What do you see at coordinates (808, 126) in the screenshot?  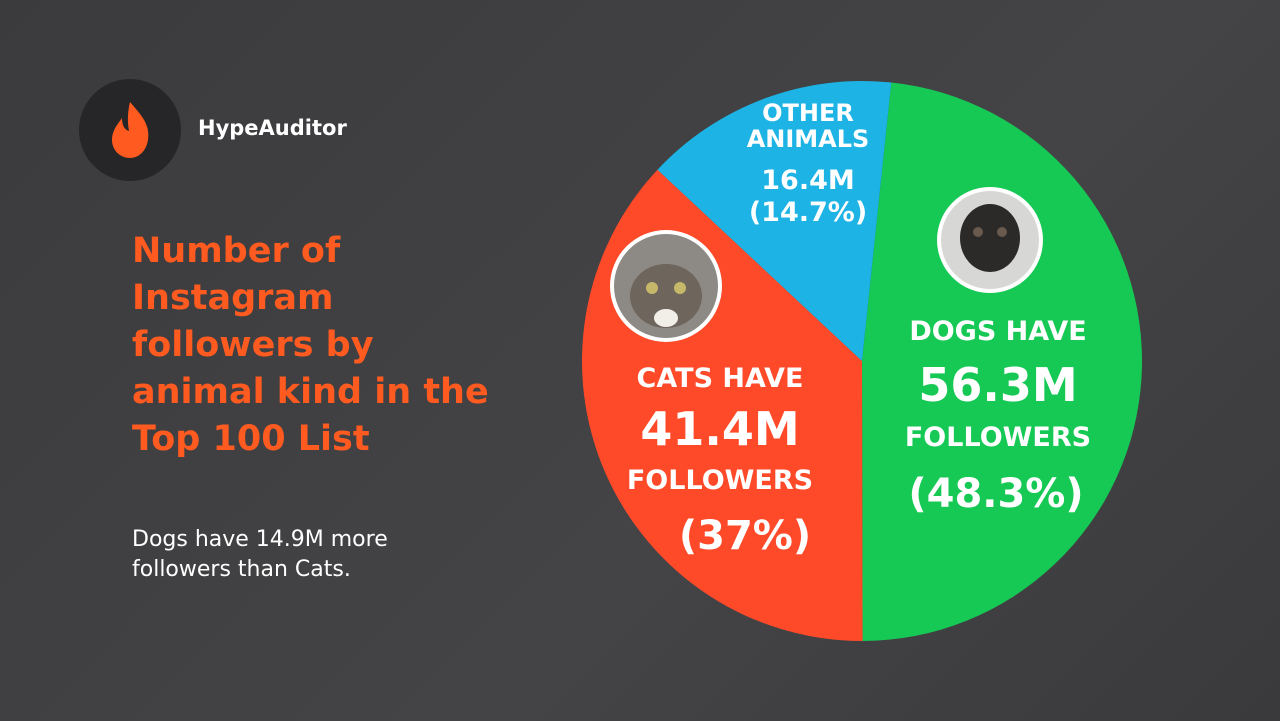 I see `slice-name: OTHER ANIMALS` at bounding box center [808, 126].